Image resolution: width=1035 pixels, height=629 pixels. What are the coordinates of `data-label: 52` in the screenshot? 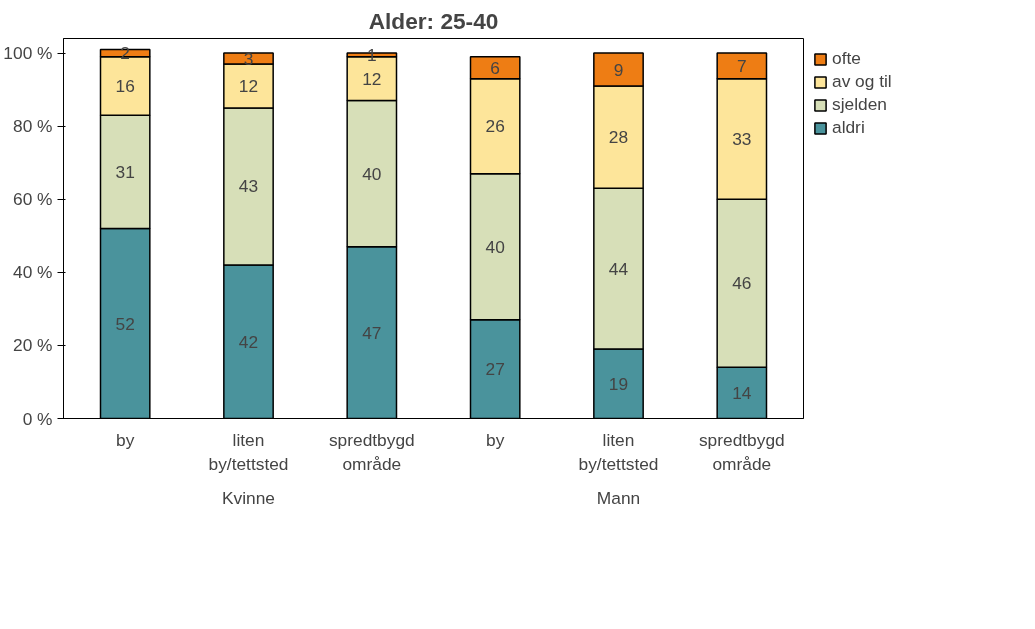 It's located at (125, 323).